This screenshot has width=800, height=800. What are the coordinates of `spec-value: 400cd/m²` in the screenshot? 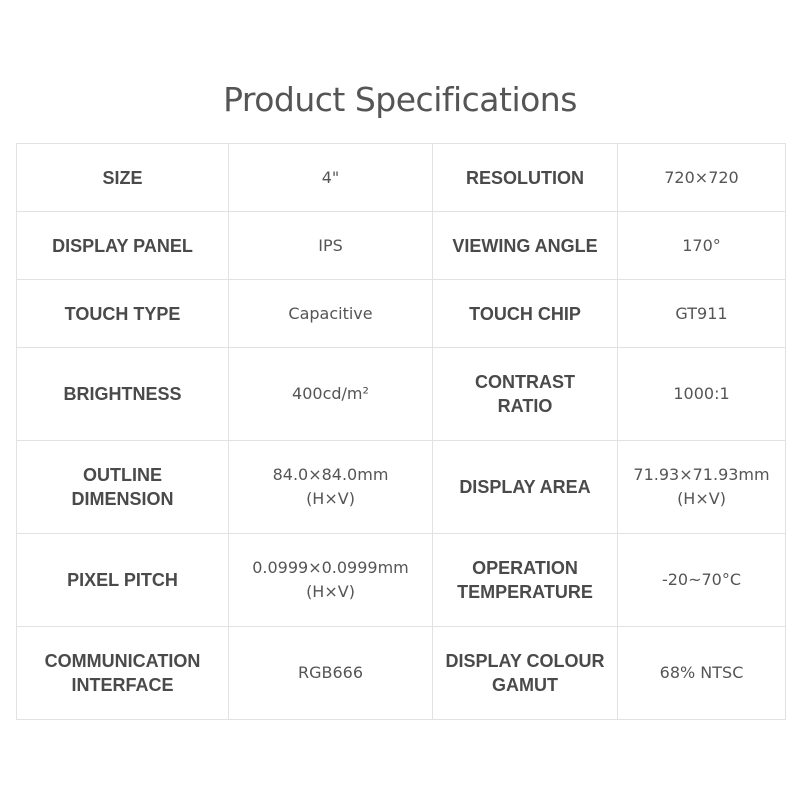 It's located at (330, 394).